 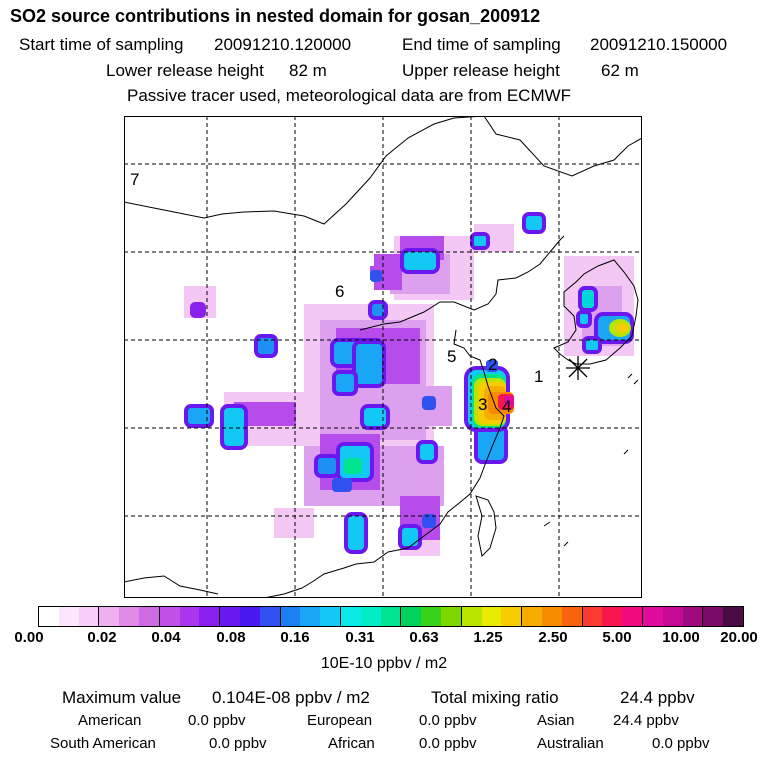 What do you see at coordinates (451, 356) in the screenshot?
I see `region-label-5: 5` at bounding box center [451, 356].